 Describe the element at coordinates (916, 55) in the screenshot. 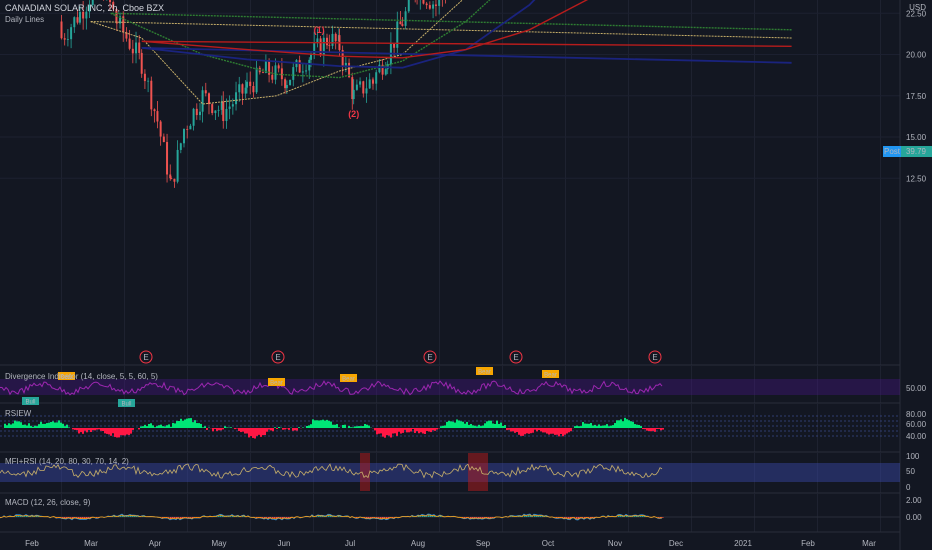

I see `y-tick-label: 20.00` at that location.